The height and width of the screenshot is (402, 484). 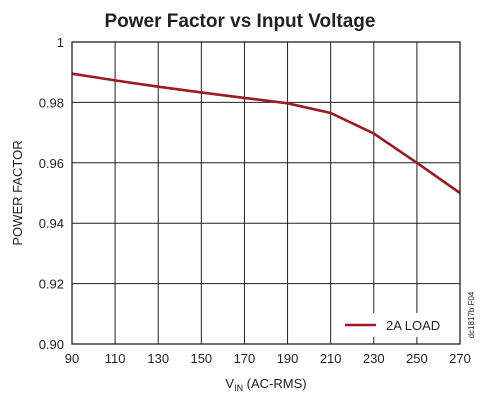 What do you see at coordinates (51, 193) in the screenshot?
I see `y-tick-labels: 0.90 0.92 0.94 0.96 0.98 1` at bounding box center [51, 193].